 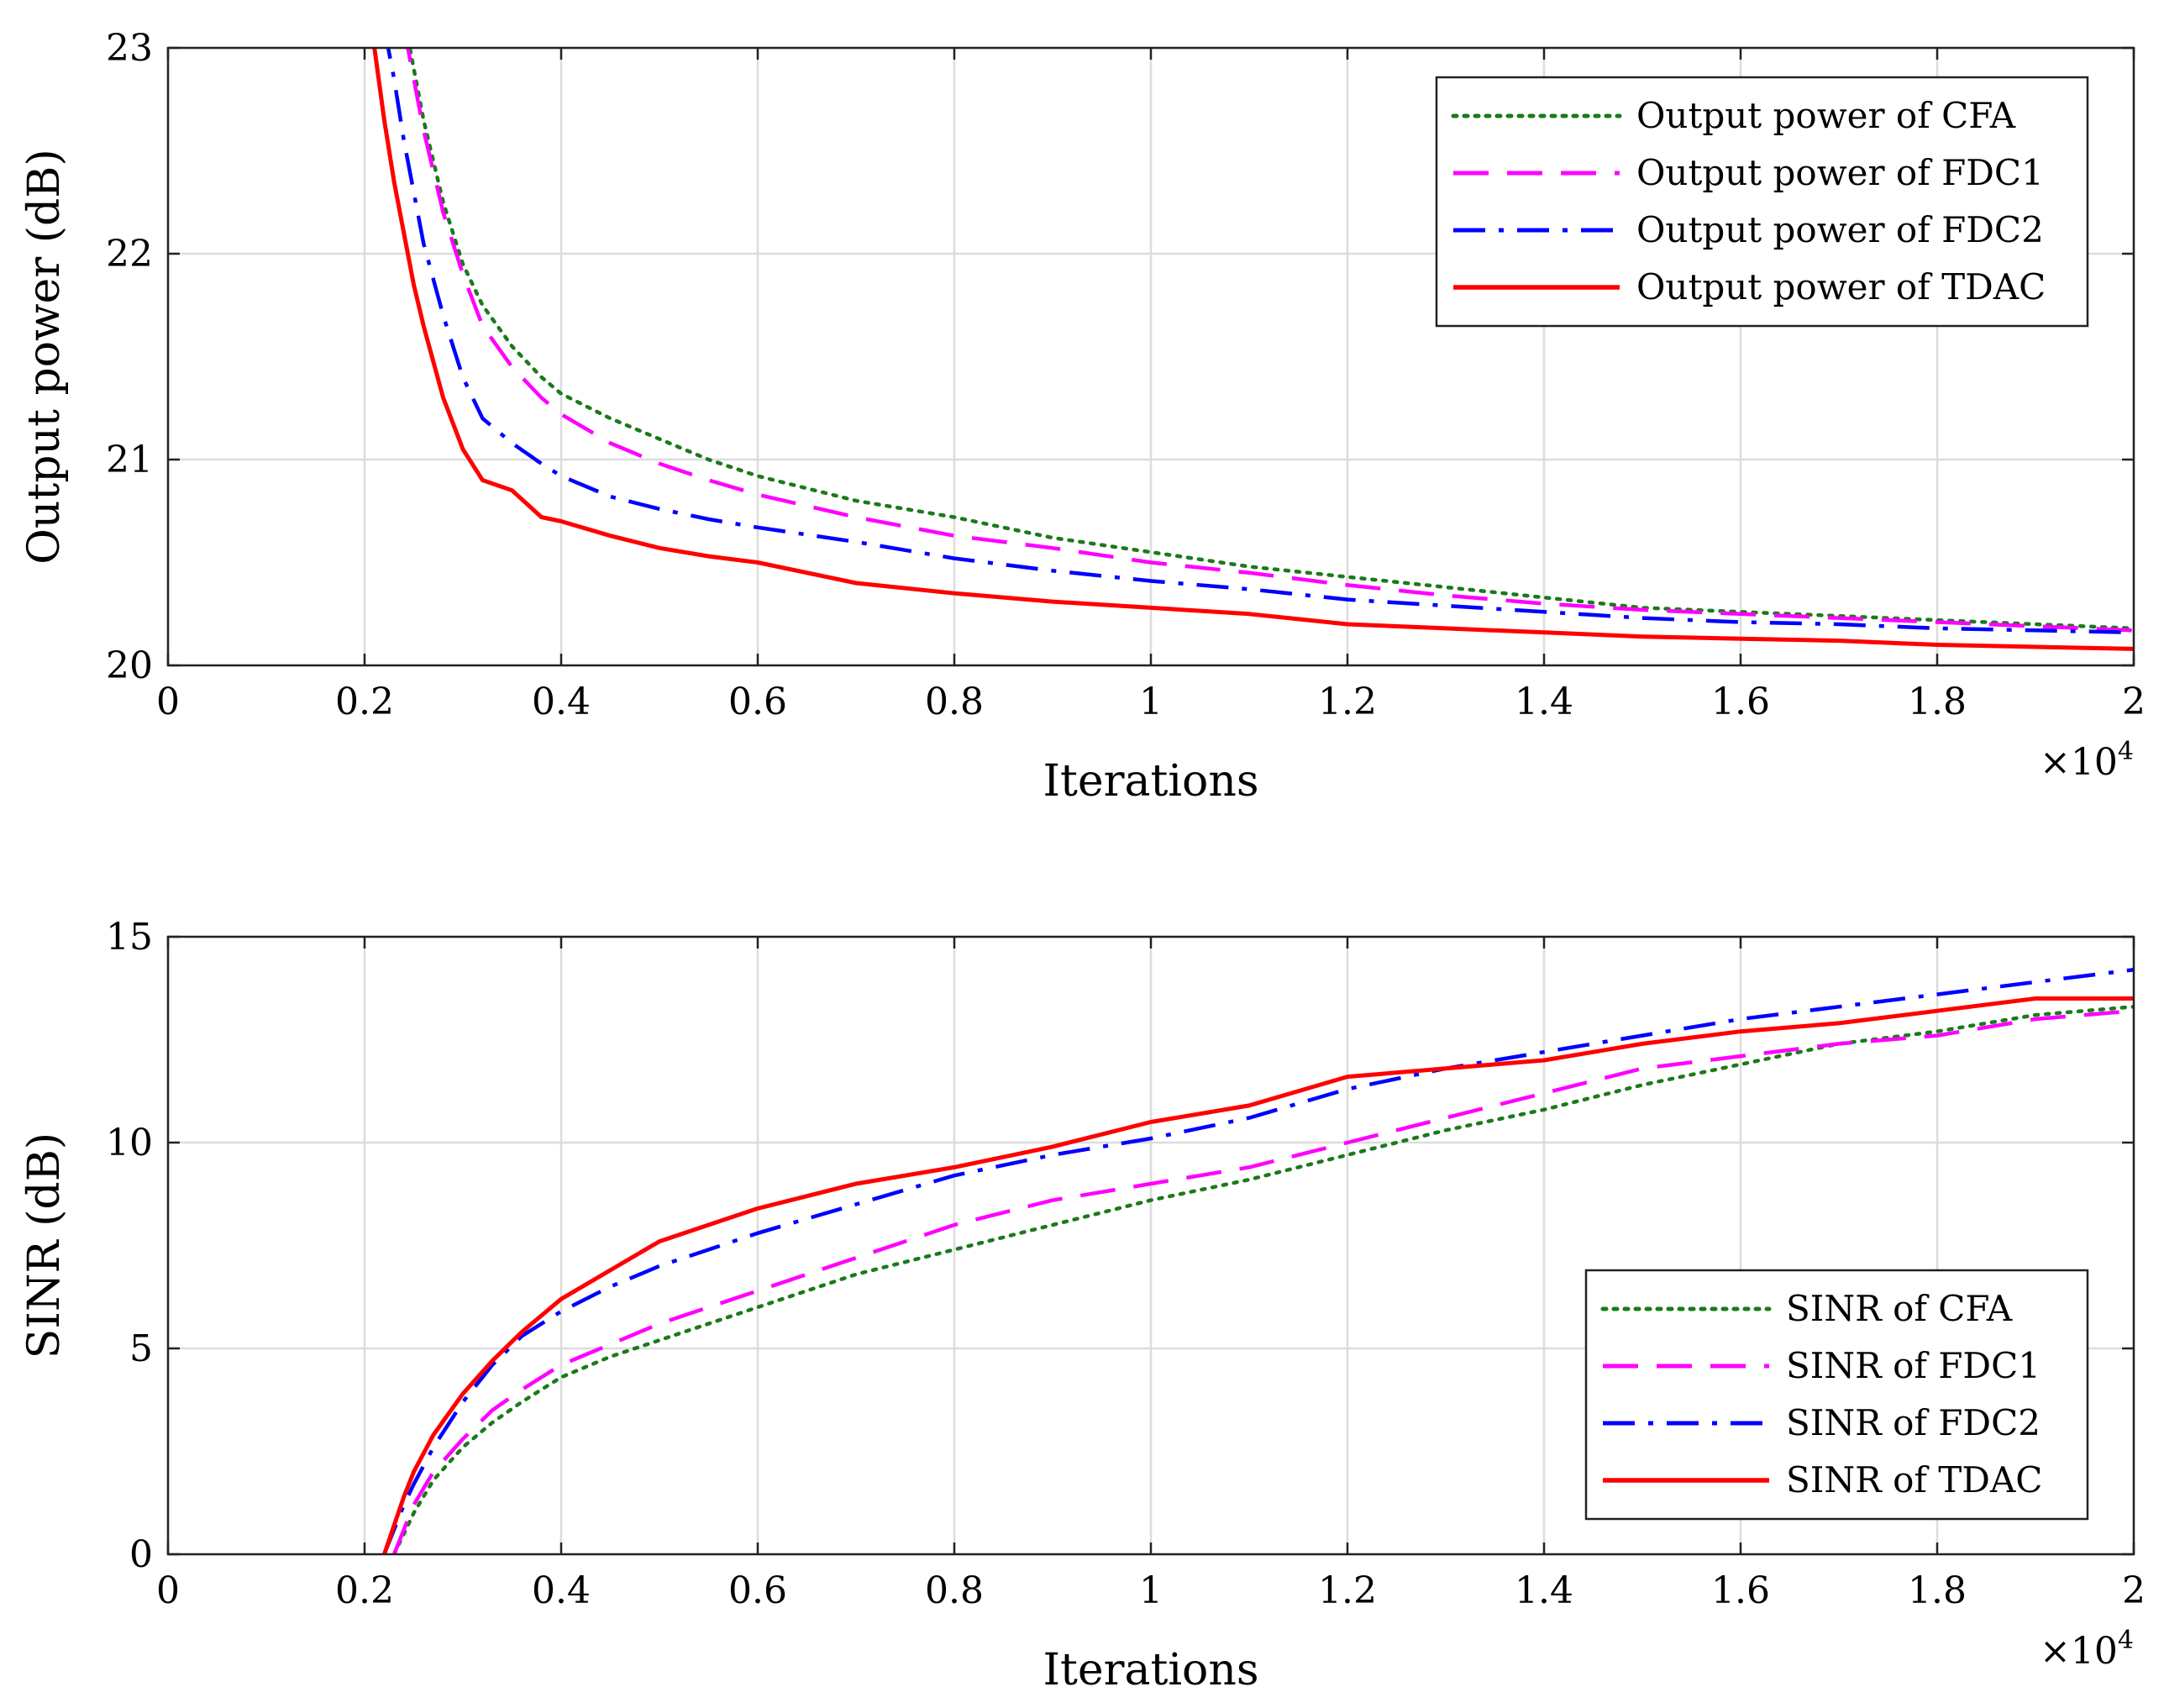 I want to click on sinr-y-tick-label: 15, so click(x=129, y=937).